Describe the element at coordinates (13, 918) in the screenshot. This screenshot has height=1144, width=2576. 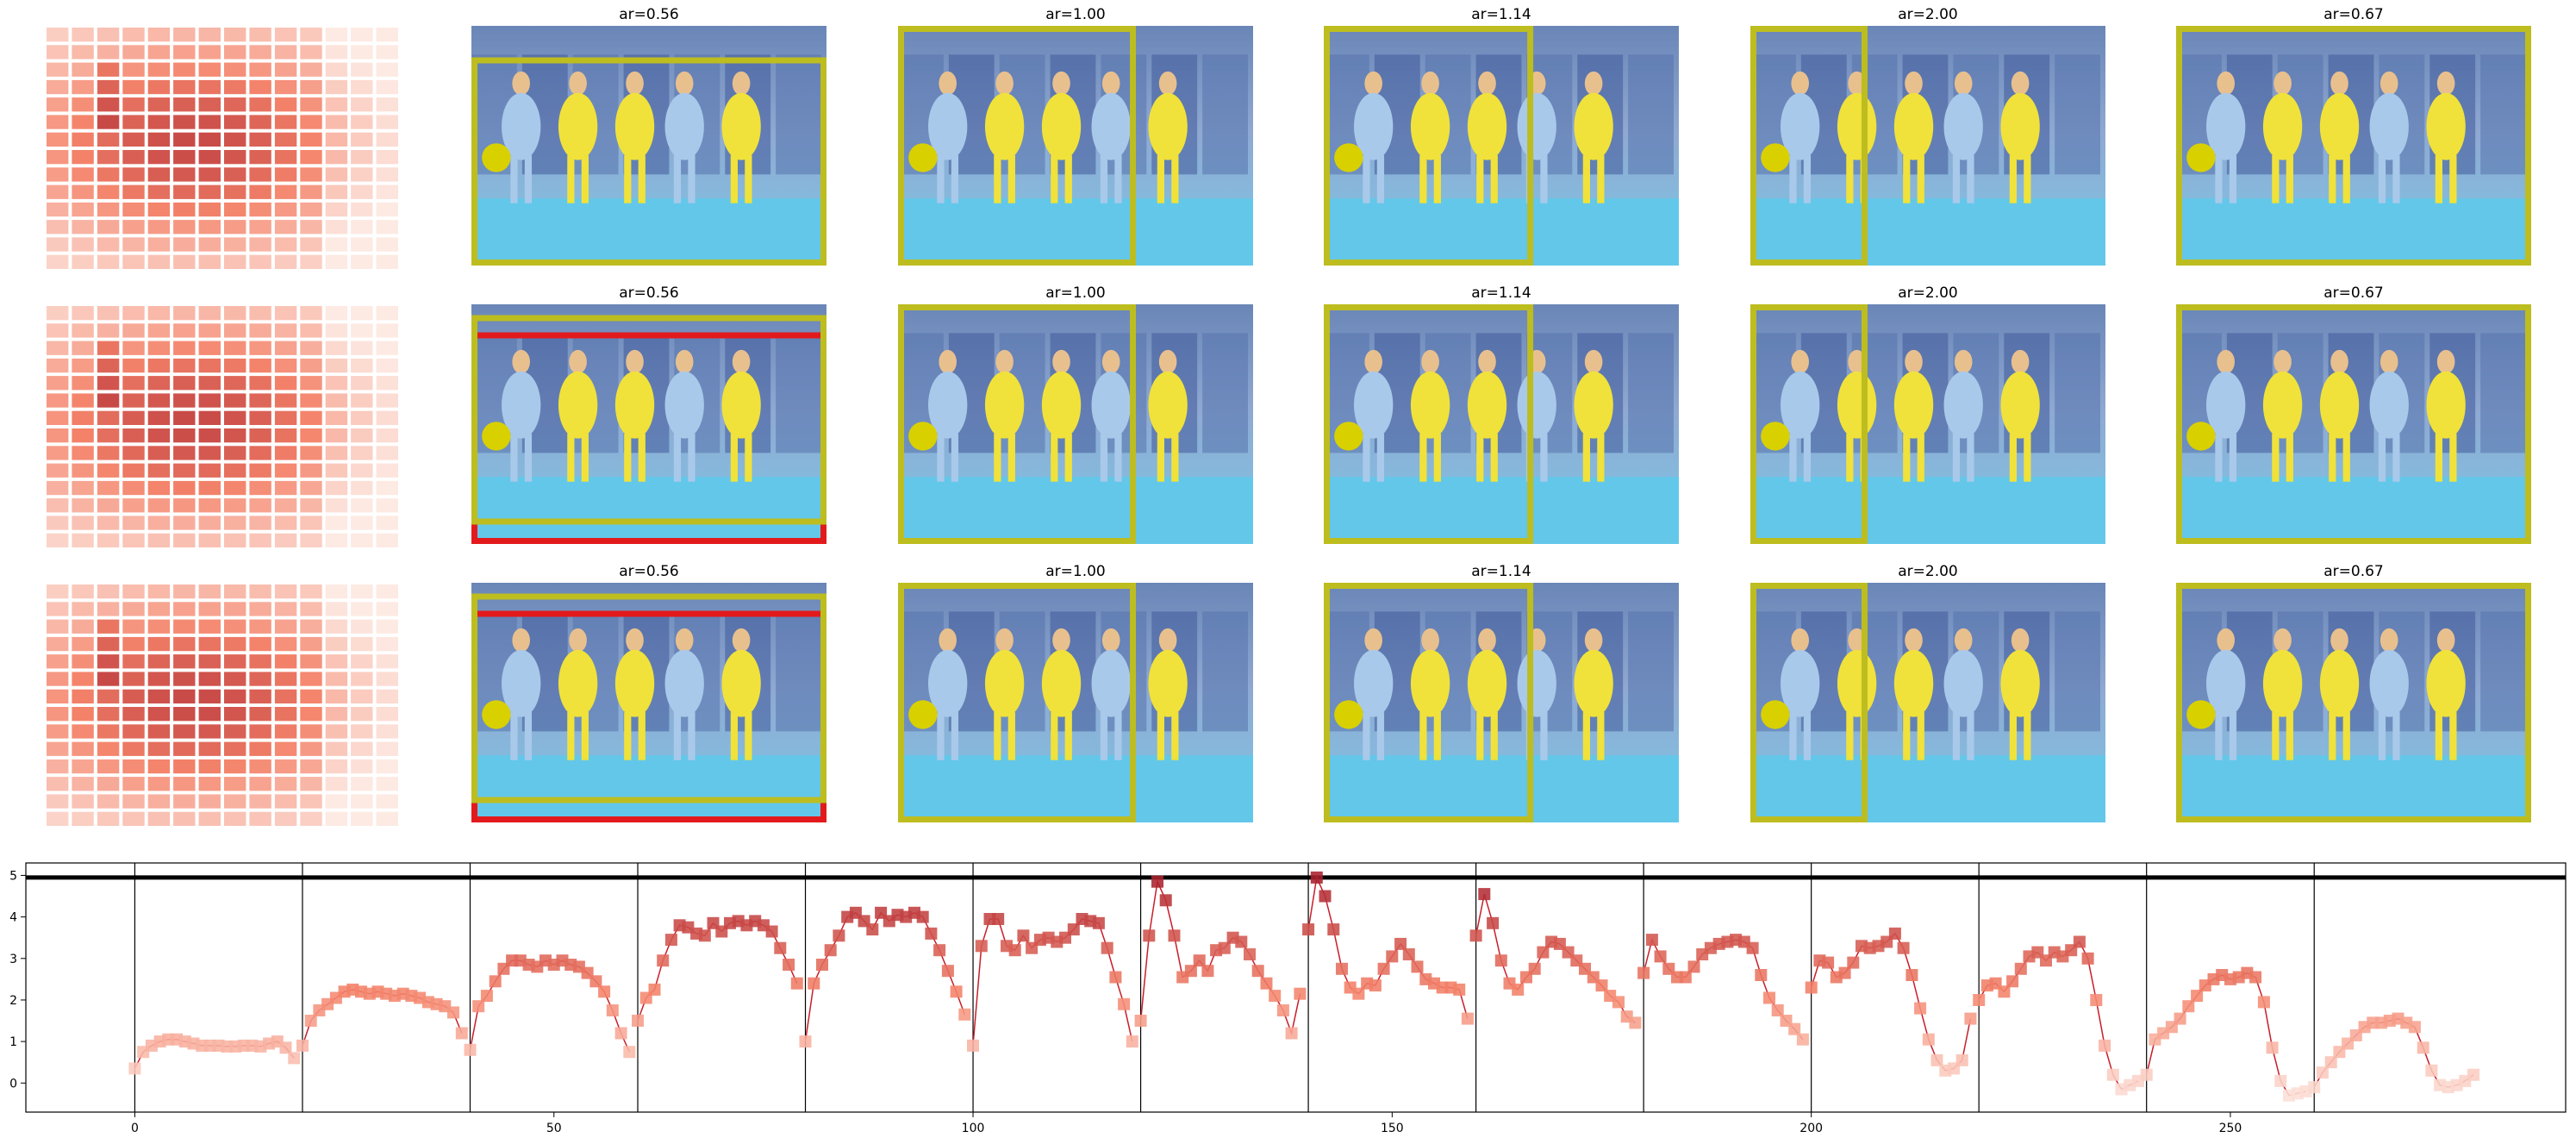
I see `y-tick-label: 4` at that location.